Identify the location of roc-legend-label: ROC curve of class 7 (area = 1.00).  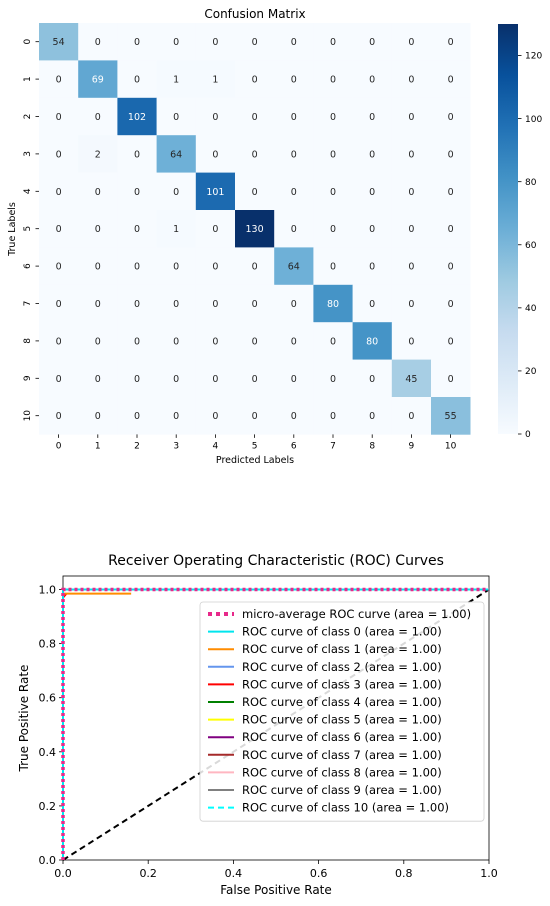
(342, 755).